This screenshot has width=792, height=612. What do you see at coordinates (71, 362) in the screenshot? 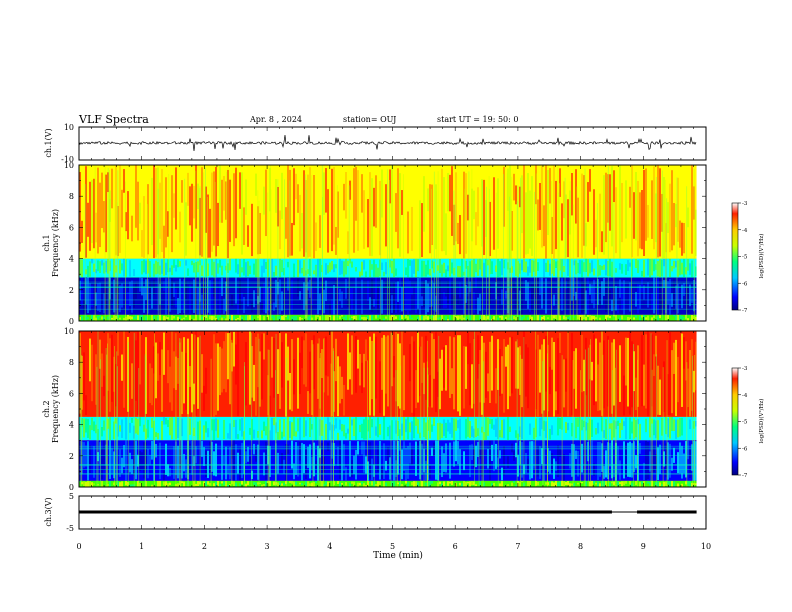
I see `freq-tick-label: 8` at bounding box center [71, 362].